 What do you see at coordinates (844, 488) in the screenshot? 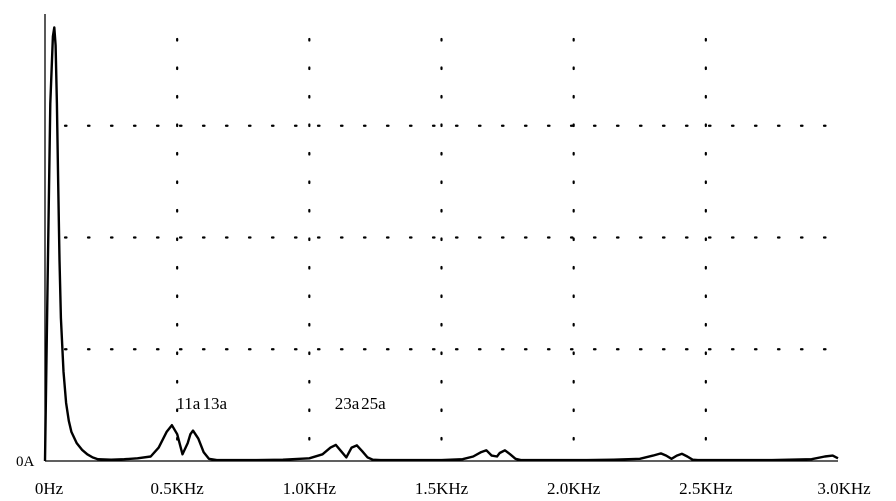
I see `x-tick-label-6: 3.0KHz` at bounding box center [844, 488].